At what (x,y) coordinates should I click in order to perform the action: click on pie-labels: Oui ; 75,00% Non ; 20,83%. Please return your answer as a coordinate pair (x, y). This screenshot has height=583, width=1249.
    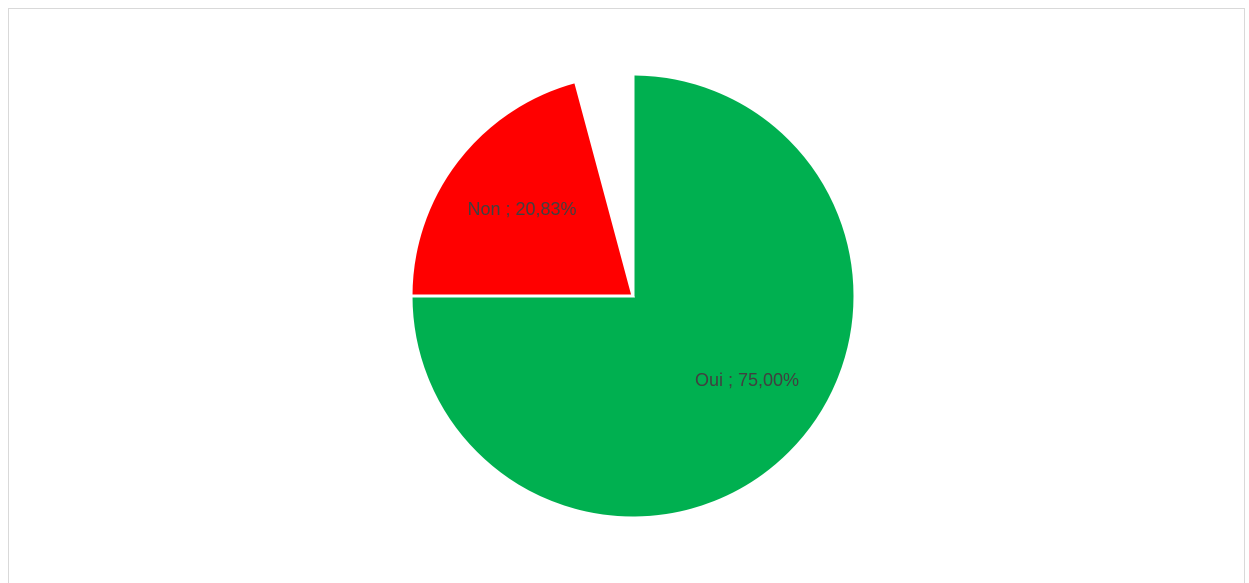
    Looking at the image, I should click on (633, 294).